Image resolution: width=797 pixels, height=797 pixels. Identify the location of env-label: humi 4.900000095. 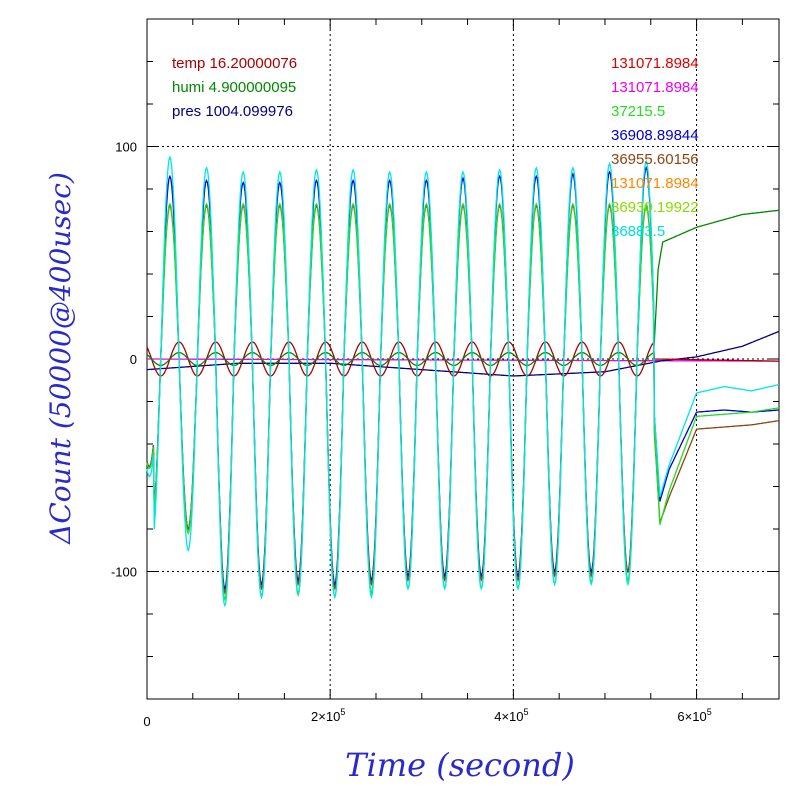
(234, 87).